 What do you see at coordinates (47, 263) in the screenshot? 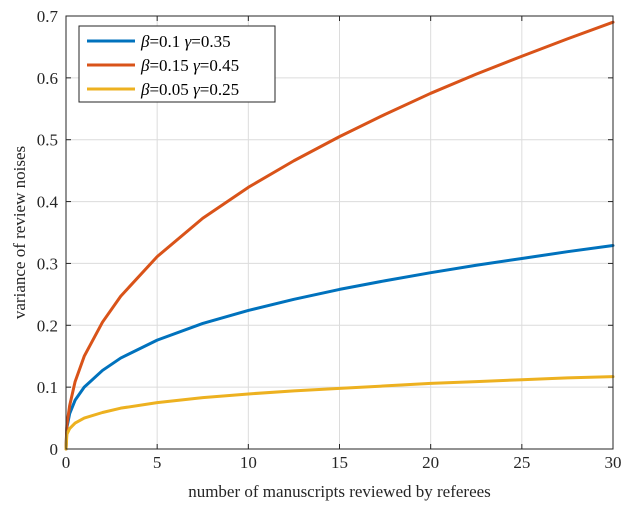
I see `y-tick-label: 0.3` at bounding box center [47, 263].